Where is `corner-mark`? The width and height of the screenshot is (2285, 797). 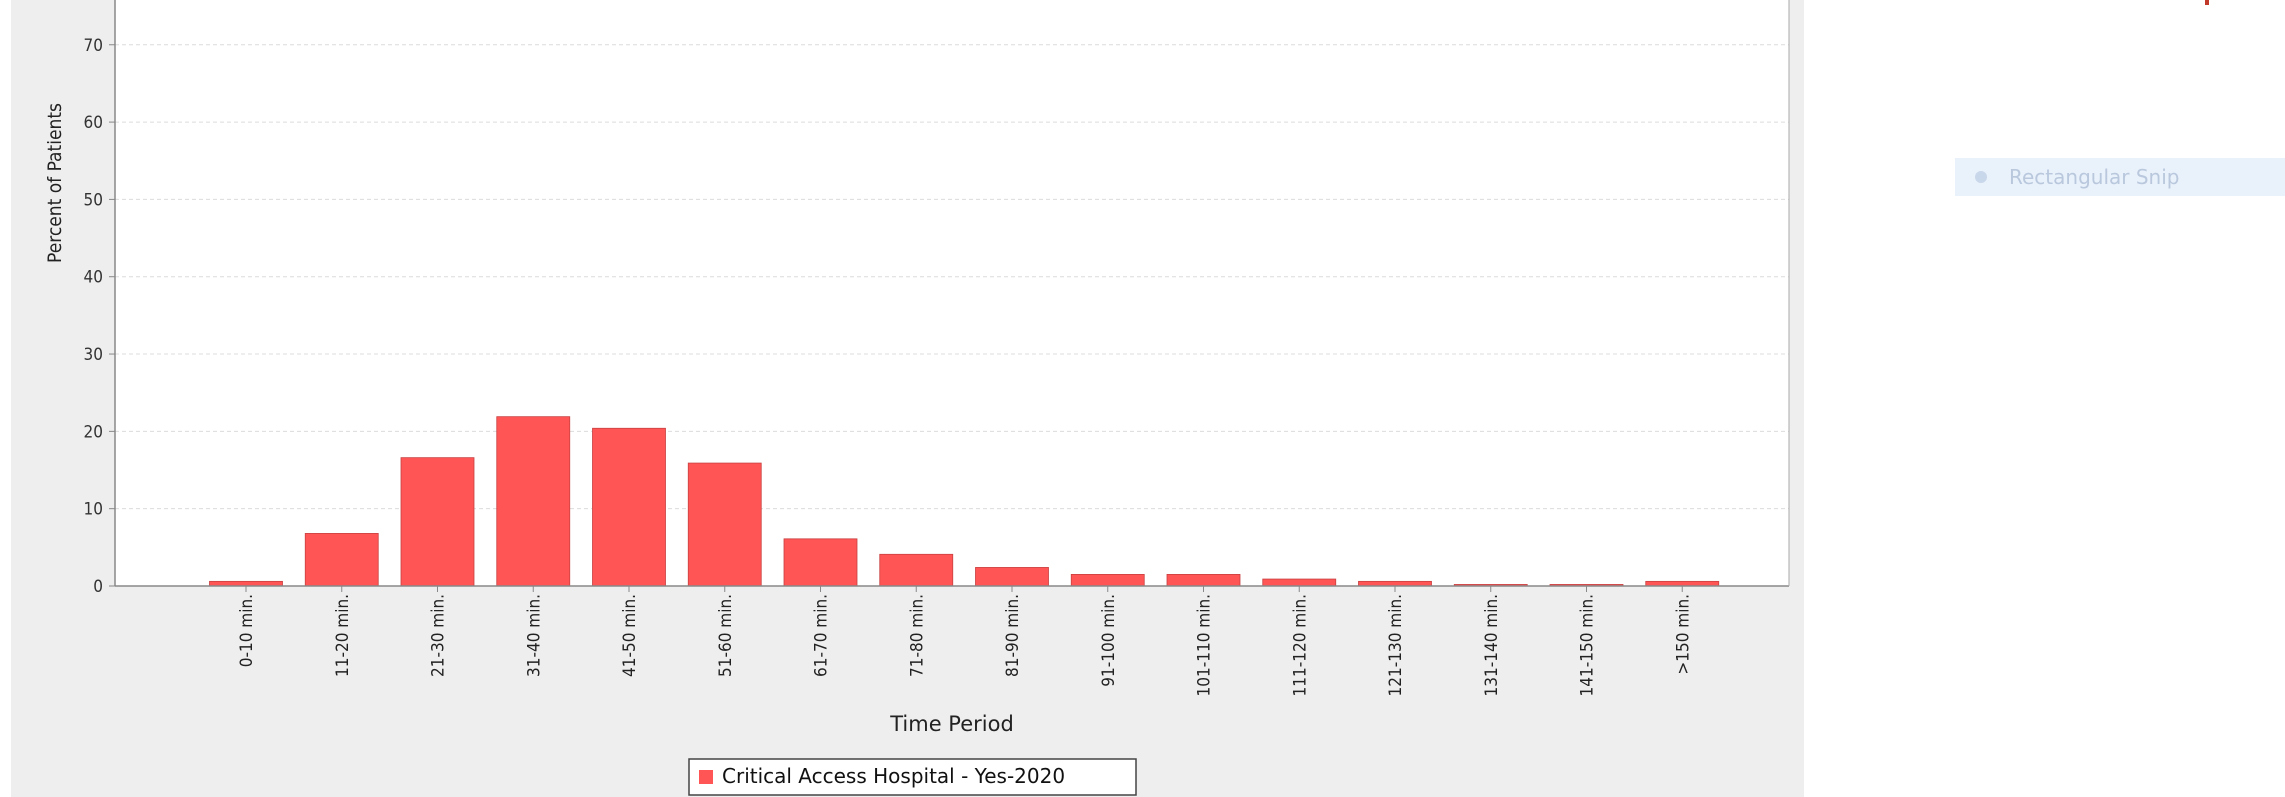 corner-mark is located at coordinates (2207, 2).